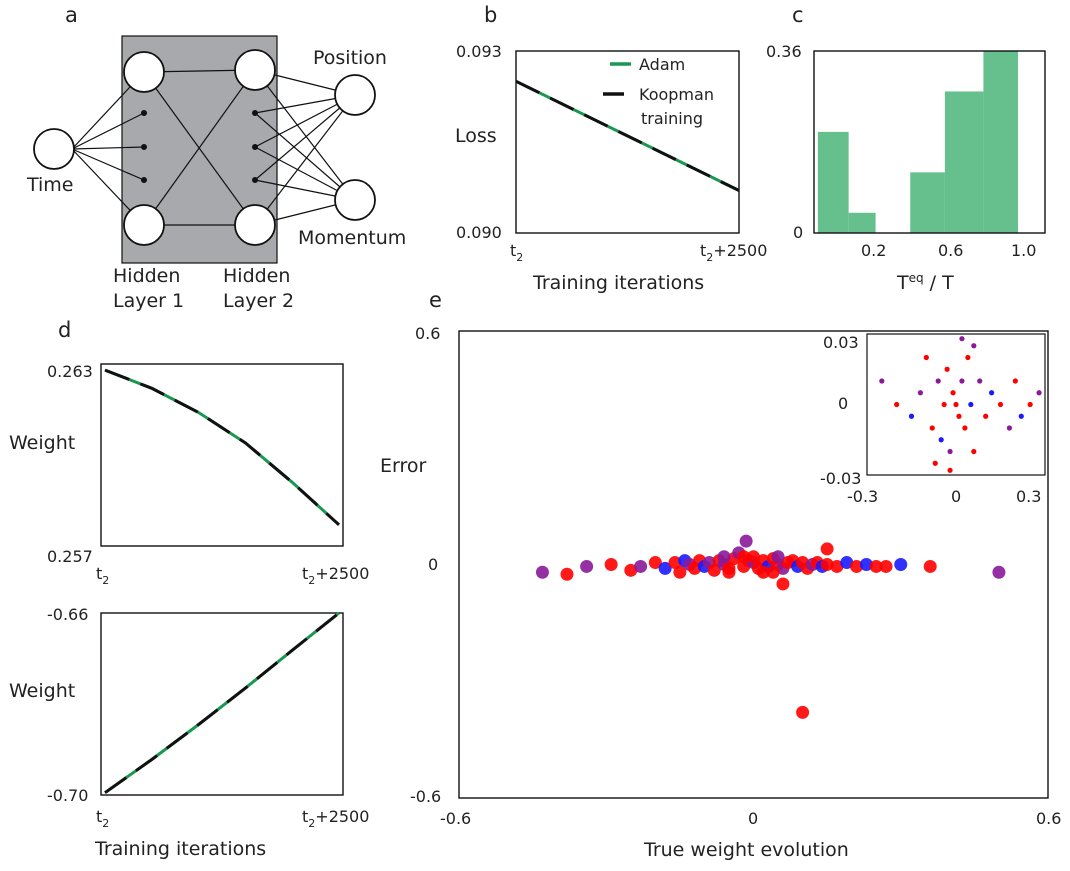  I want to click on e-xtick-right: 0.6, so click(1048, 818).